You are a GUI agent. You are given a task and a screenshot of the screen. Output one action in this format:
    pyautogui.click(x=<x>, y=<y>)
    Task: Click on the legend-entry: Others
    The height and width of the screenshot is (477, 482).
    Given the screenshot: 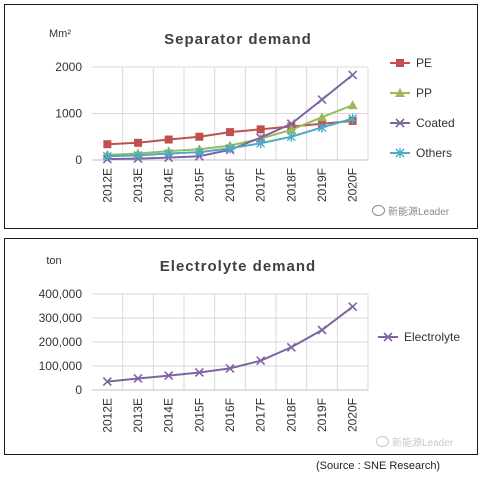 What is the action you would take?
    pyautogui.click(x=421, y=153)
    